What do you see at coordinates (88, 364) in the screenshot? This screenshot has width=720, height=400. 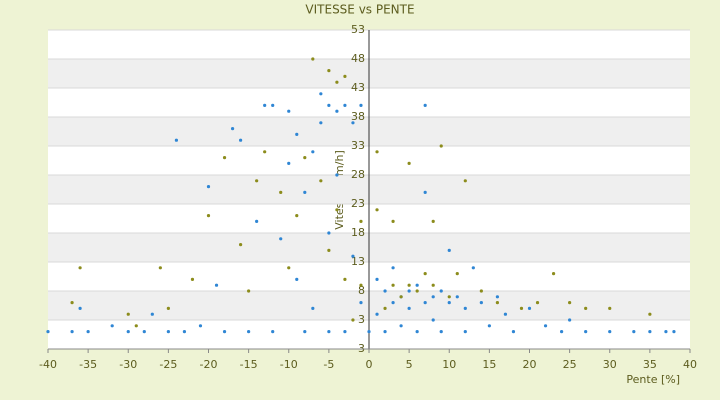 I see `x-tick-label: -35` at bounding box center [88, 364].